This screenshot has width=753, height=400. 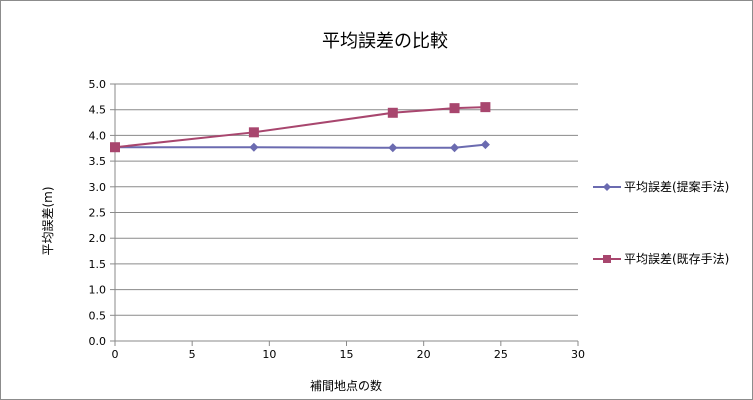 I want to click on x-tick-label-3: 15, so click(x=347, y=354).